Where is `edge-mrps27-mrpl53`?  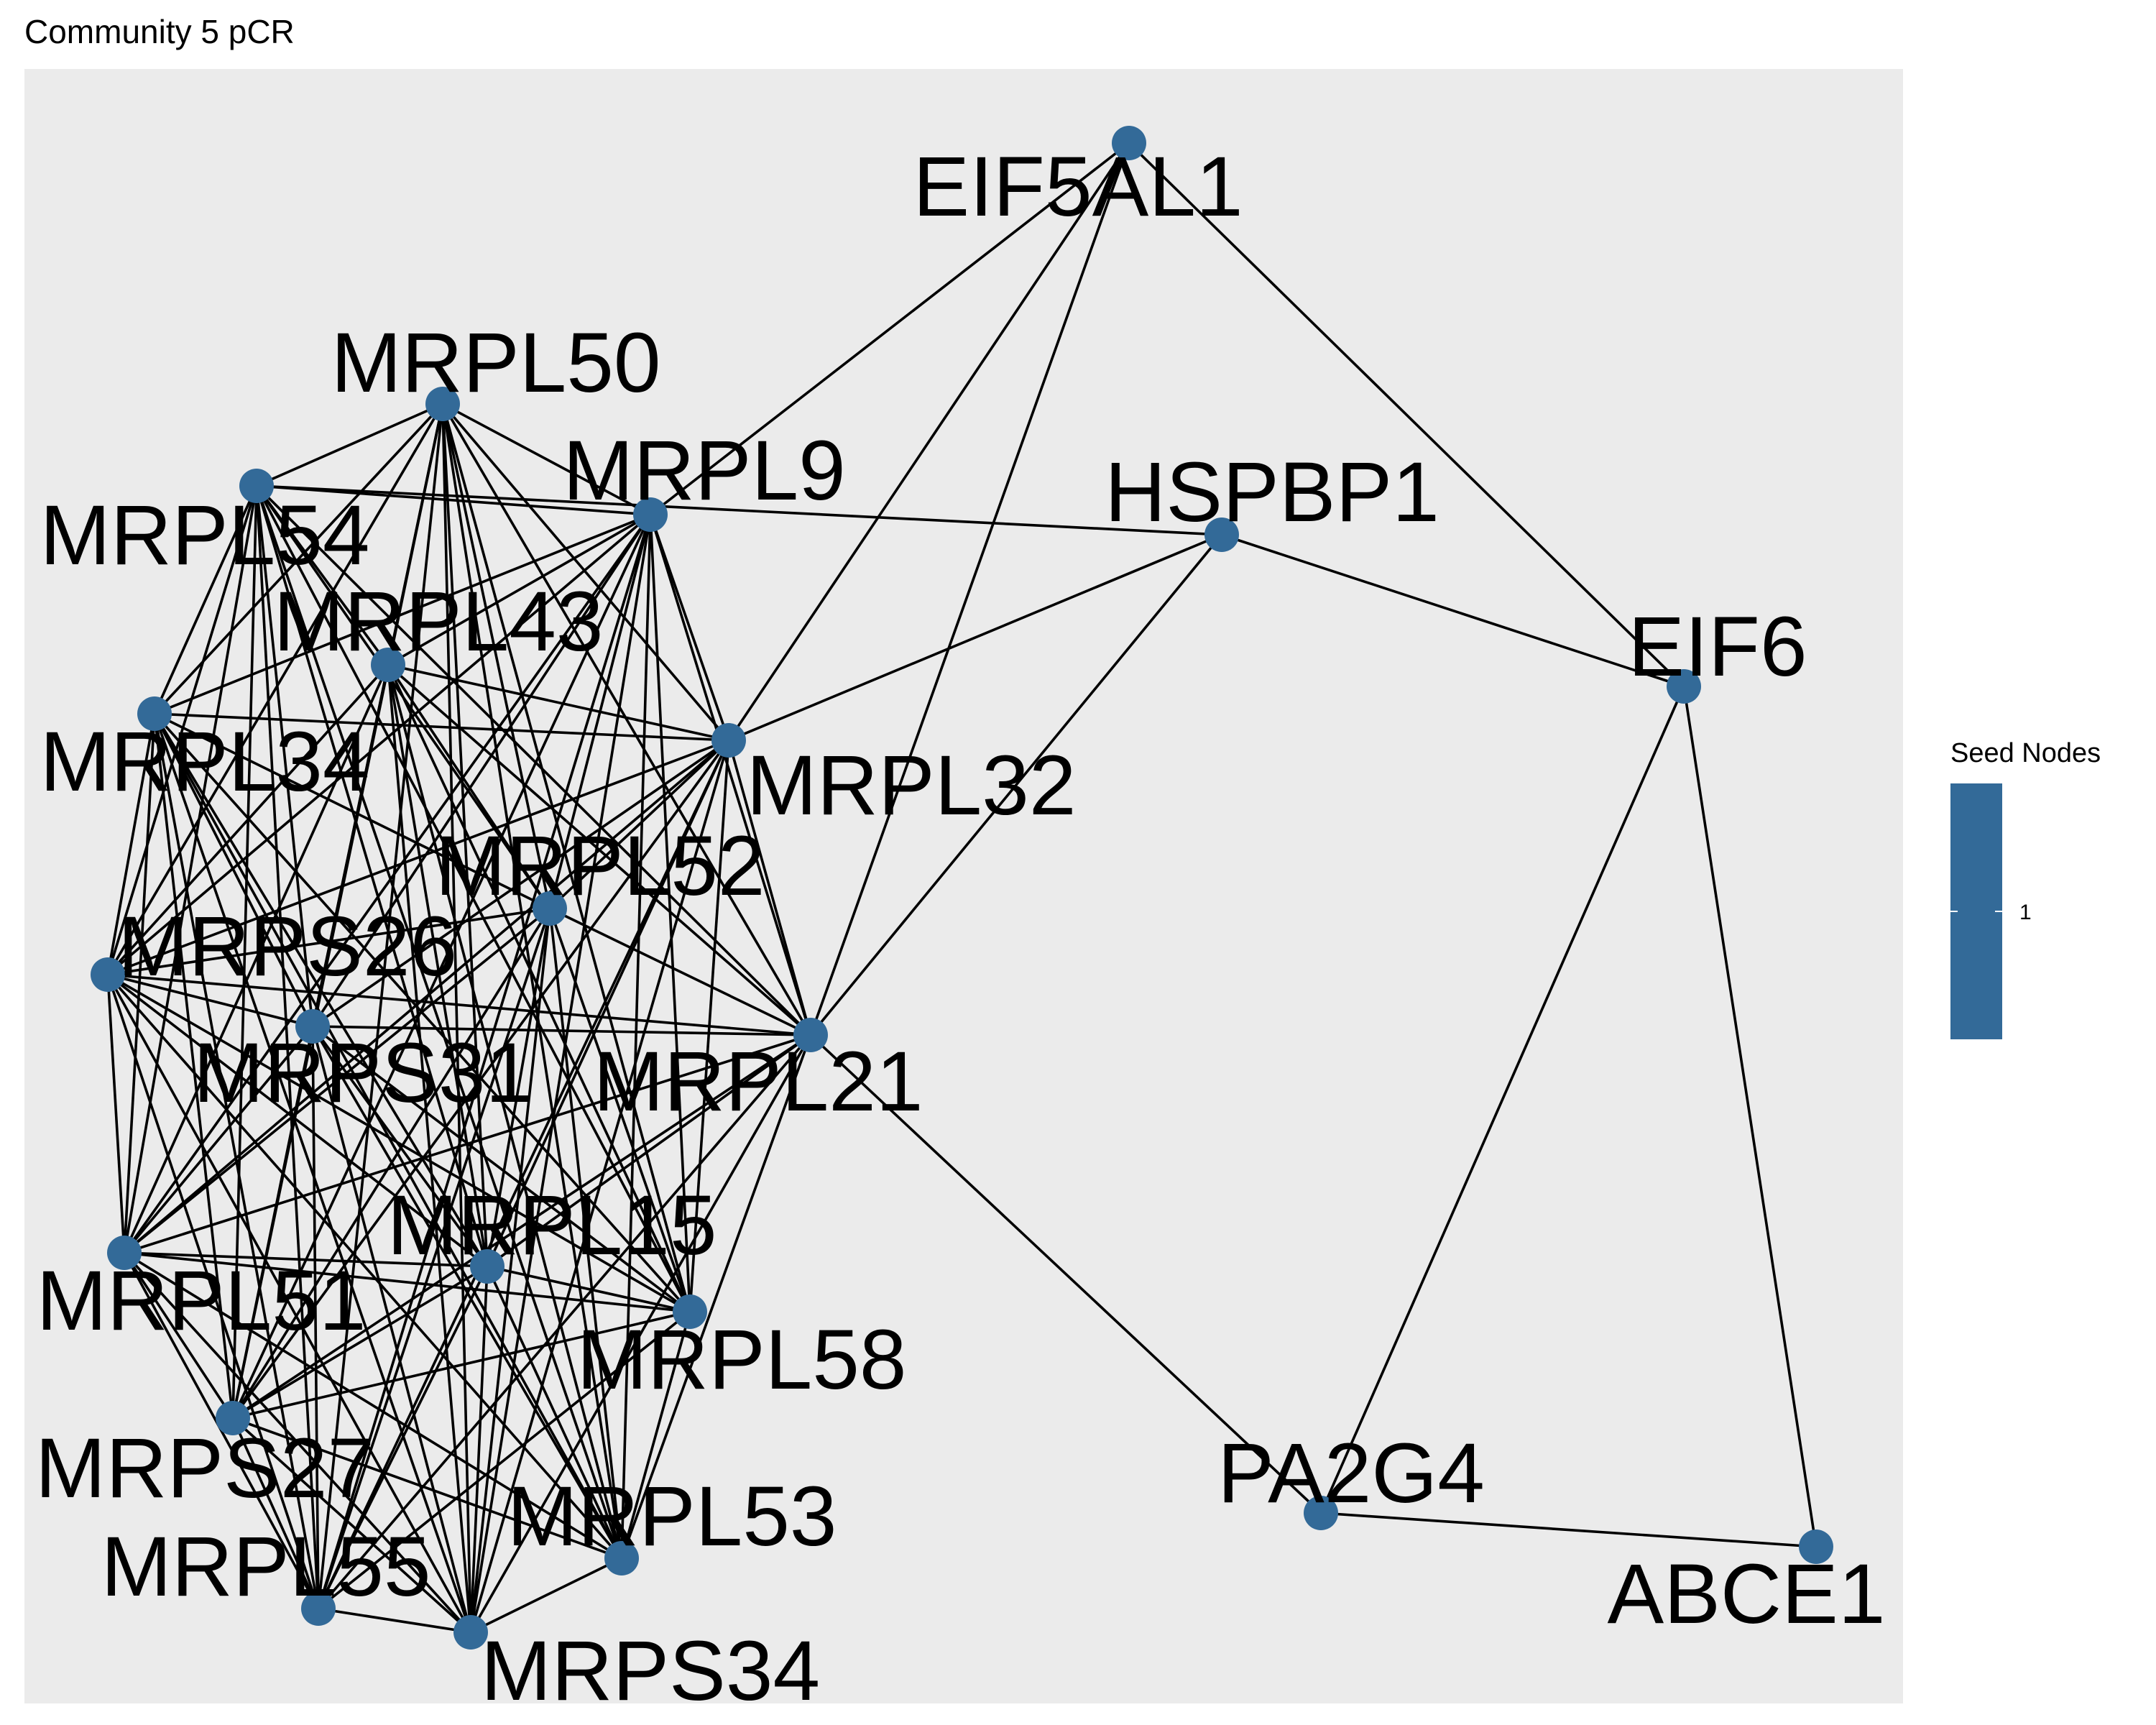
edge-mrps27-mrpl53 is located at coordinates (427, 1488).